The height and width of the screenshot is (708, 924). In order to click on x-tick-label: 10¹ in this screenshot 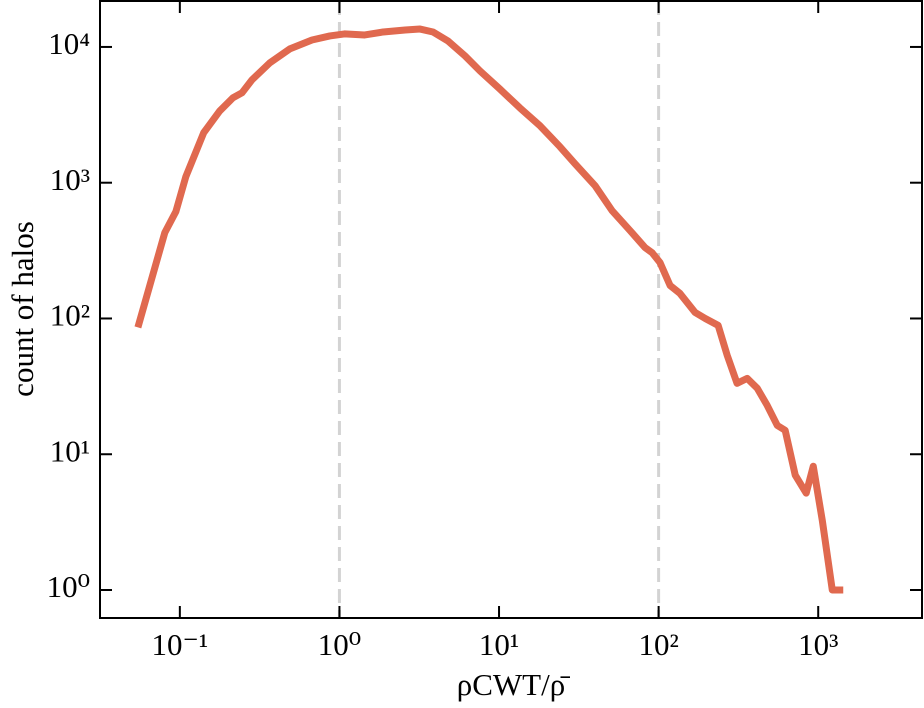, I will do `click(499, 644)`.